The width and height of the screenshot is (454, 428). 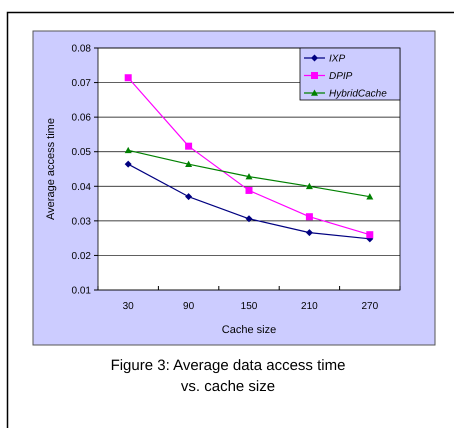 What do you see at coordinates (82, 187) in the screenshot?
I see `y-tick-label: 0.04` at bounding box center [82, 187].